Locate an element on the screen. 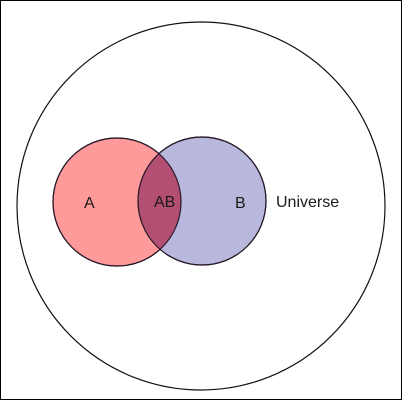  set-a-outline is located at coordinates (117, 202).